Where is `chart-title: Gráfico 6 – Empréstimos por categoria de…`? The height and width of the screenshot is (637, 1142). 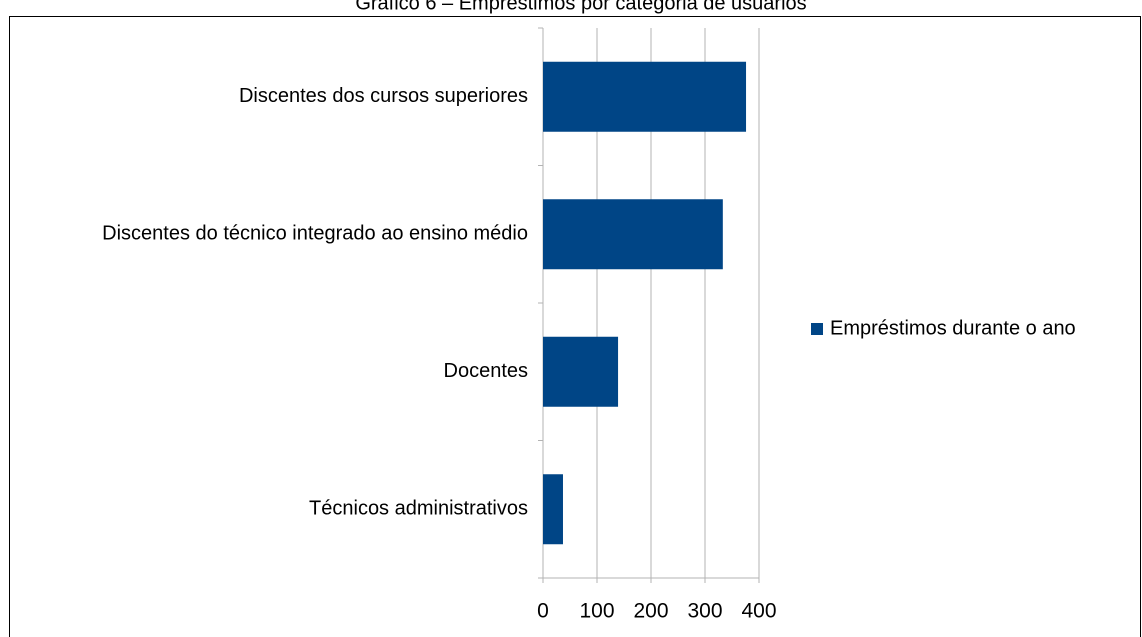 chart-title: Gráfico 6 – Empréstimos por categoria de… is located at coordinates (580, 7).